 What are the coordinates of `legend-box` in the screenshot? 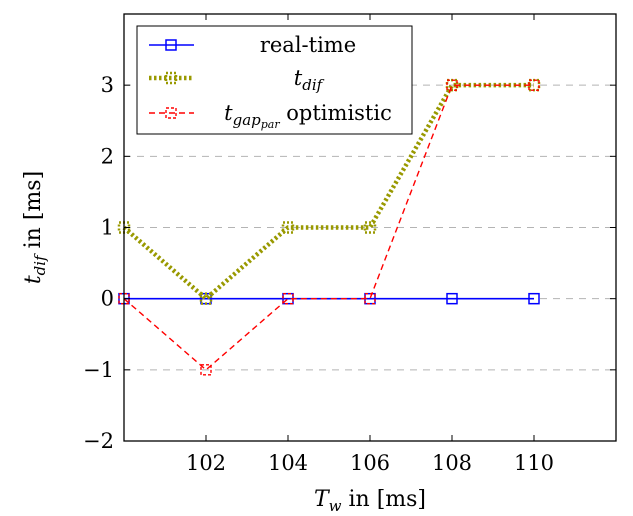 It's located at (274, 80).